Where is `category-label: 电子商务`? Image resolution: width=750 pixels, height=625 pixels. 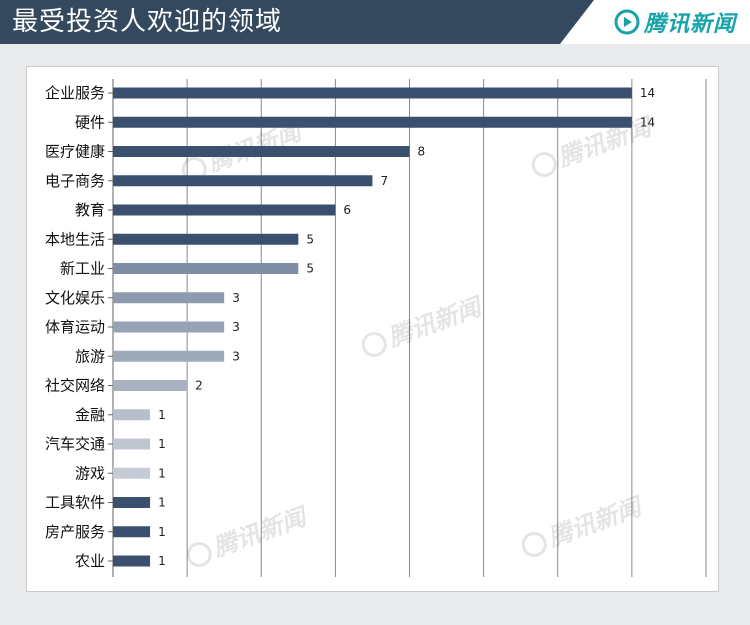
category-label: 电子商务 is located at coordinates (75, 181).